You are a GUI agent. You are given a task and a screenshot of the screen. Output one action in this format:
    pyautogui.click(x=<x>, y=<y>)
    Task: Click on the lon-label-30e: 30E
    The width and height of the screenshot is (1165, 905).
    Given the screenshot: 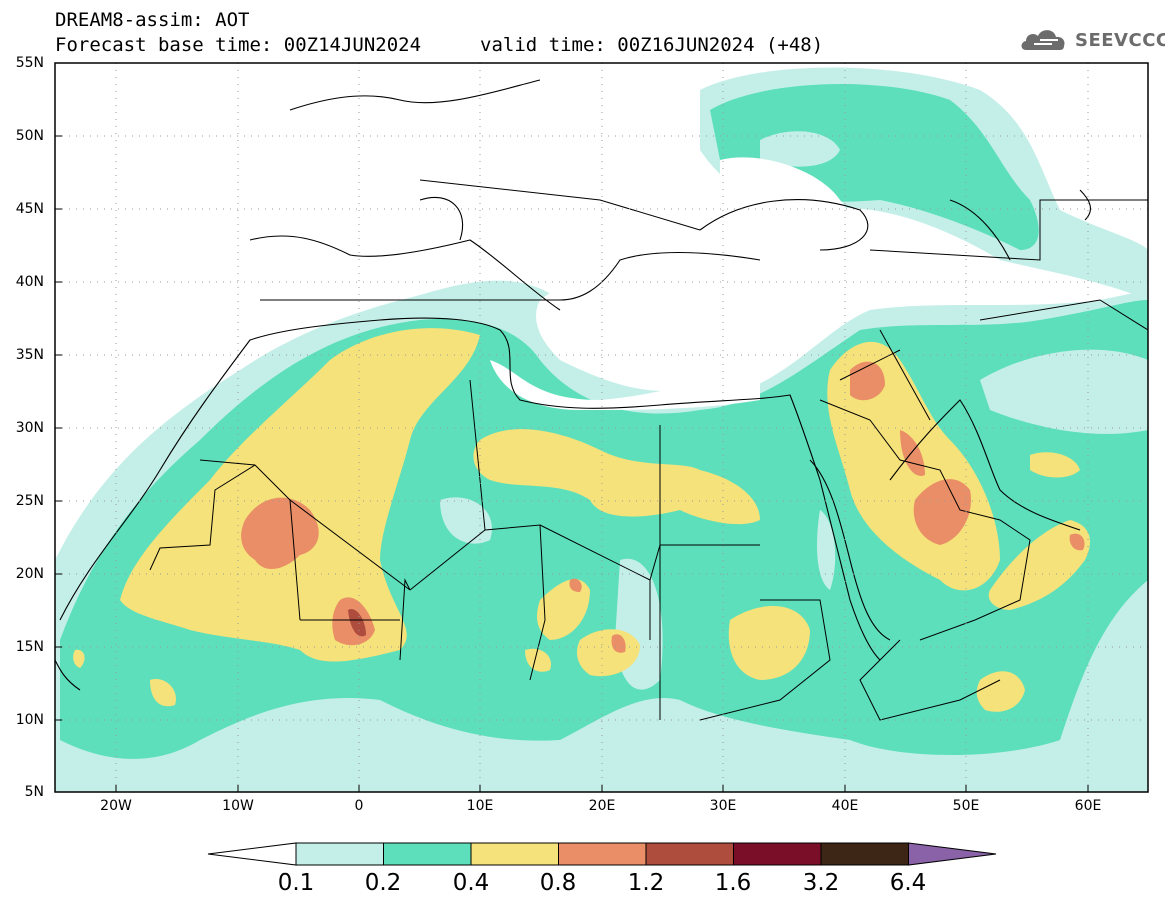 What is the action you would take?
    pyautogui.click(x=723, y=806)
    